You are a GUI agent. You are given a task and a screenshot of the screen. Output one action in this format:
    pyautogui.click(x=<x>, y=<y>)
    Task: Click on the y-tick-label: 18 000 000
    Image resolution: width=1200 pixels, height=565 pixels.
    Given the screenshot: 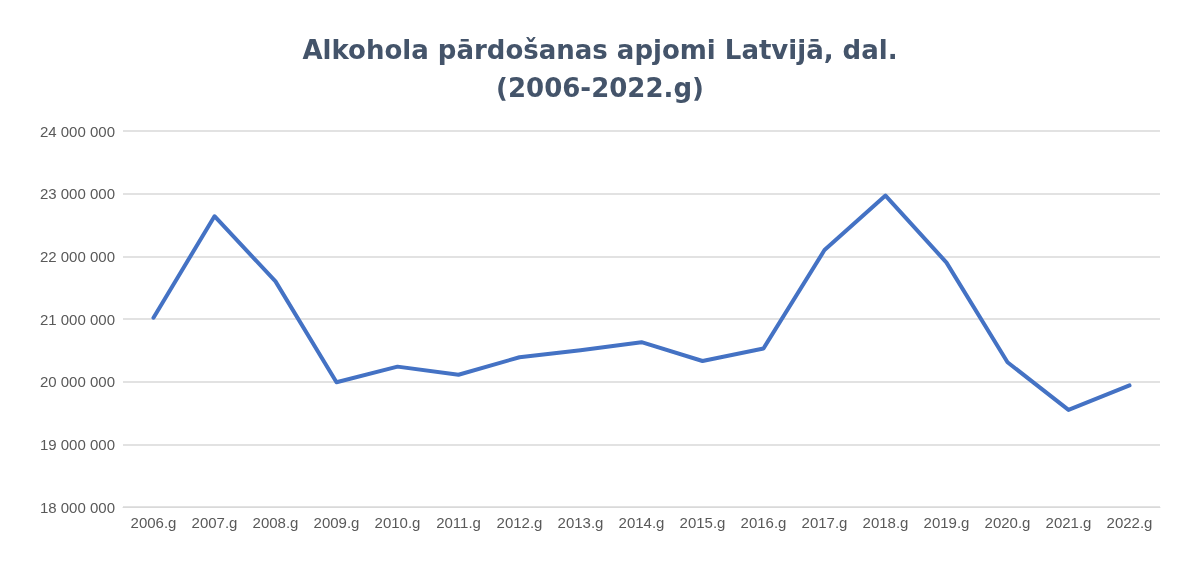 What is the action you would take?
    pyautogui.click(x=77, y=507)
    